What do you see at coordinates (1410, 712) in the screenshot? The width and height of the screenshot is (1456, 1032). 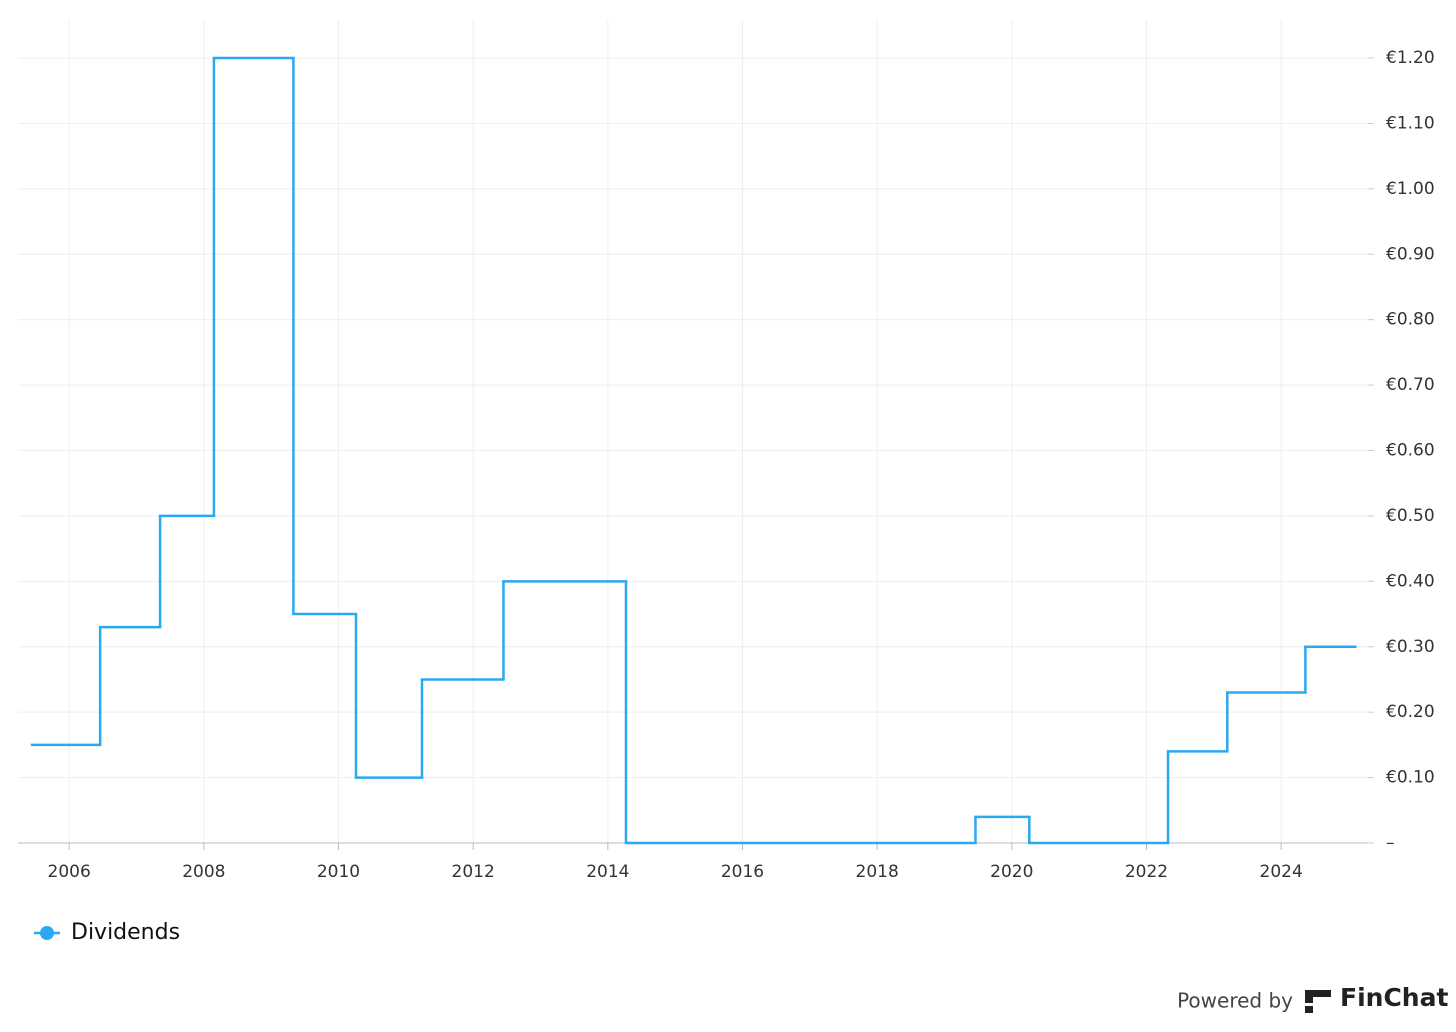 I see `y-tick-label: €0.20` at bounding box center [1410, 712].